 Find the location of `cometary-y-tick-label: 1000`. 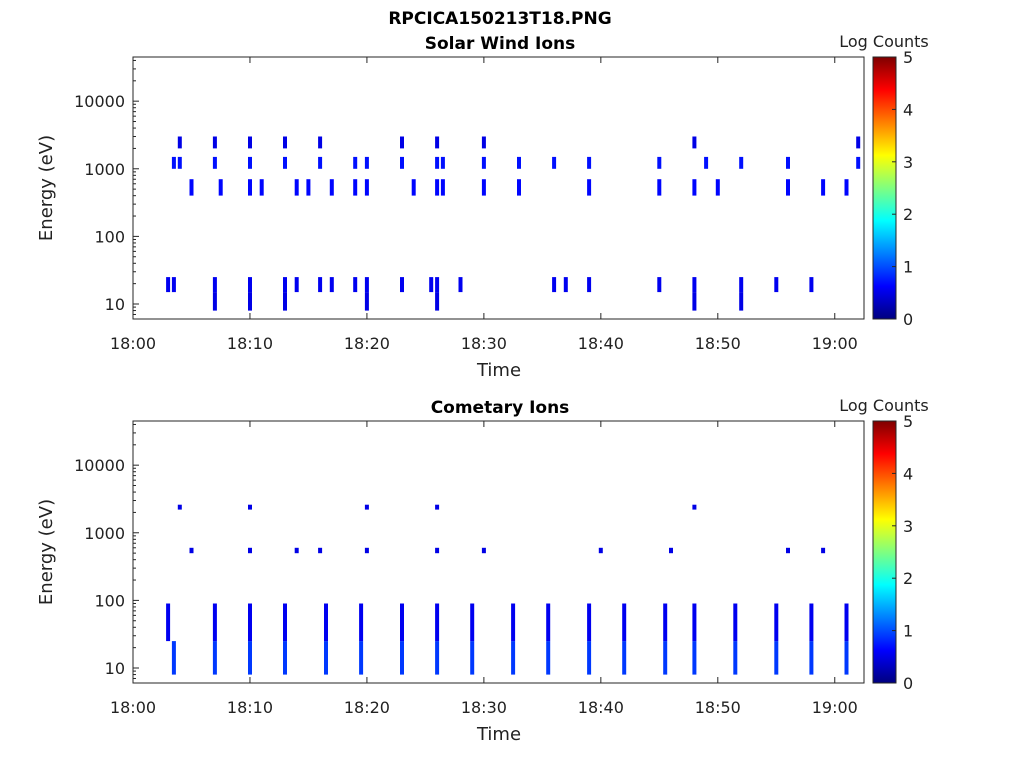

cometary-y-tick-label: 1000 is located at coordinates (104, 533).